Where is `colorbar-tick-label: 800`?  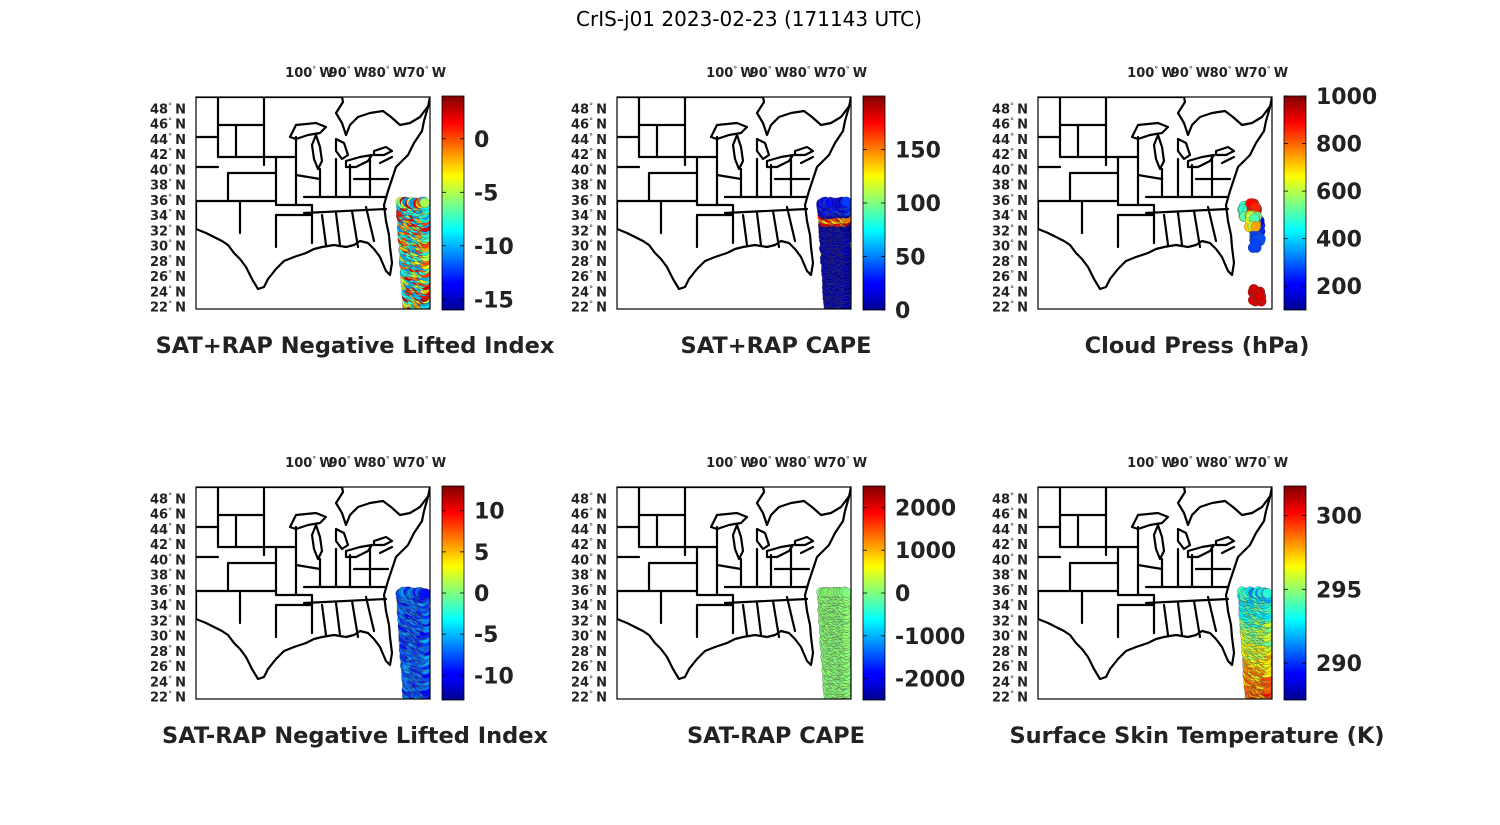 colorbar-tick-label: 800 is located at coordinates (1339, 145).